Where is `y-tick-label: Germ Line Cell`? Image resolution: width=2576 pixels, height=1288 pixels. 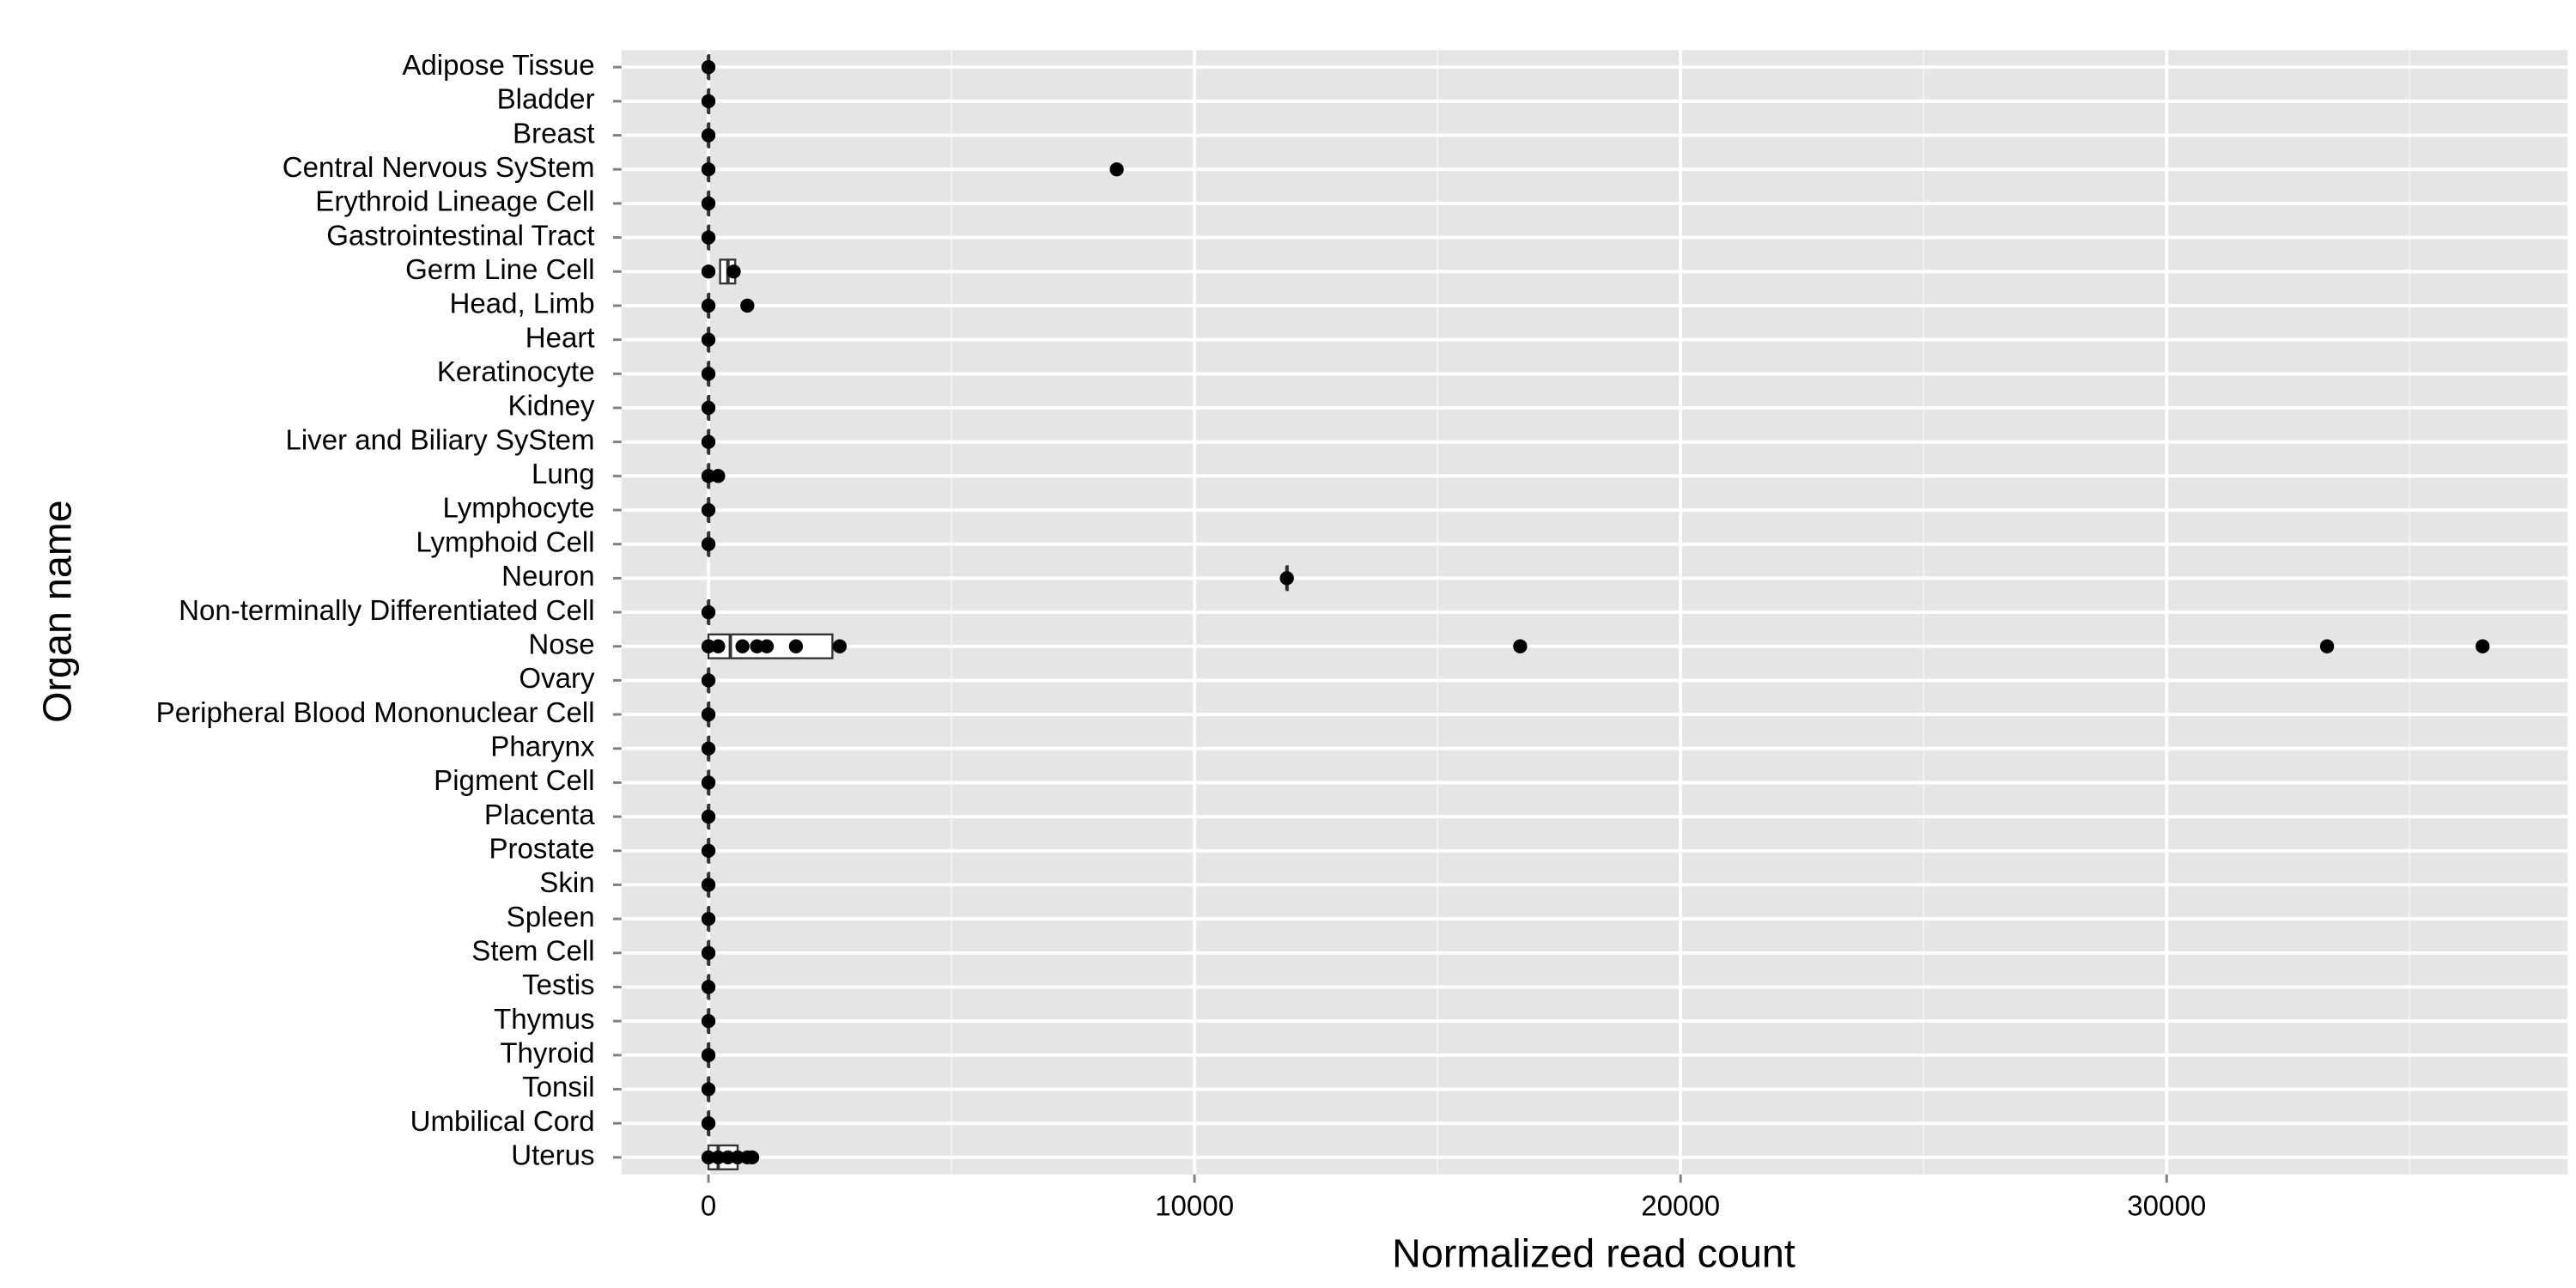 y-tick-label: Germ Line Cell is located at coordinates (500, 270).